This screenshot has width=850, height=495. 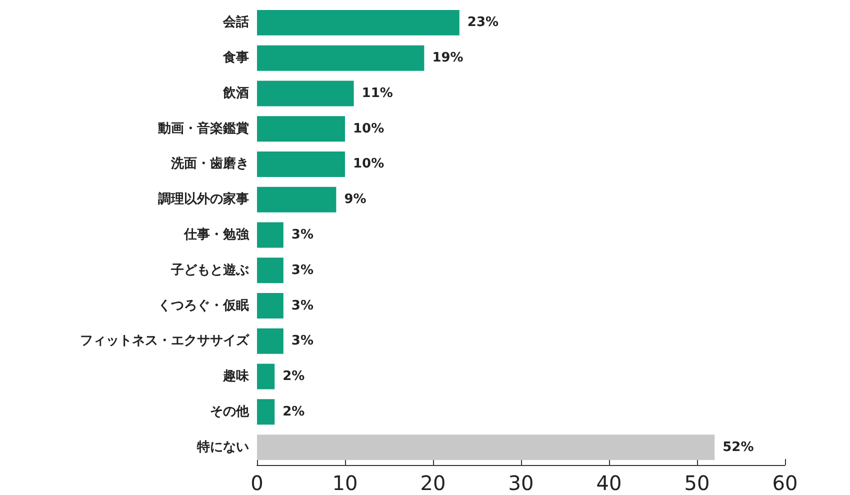 What do you see at coordinates (377, 93) in the screenshot?
I see `data-label: 11%` at bounding box center [377, 93].